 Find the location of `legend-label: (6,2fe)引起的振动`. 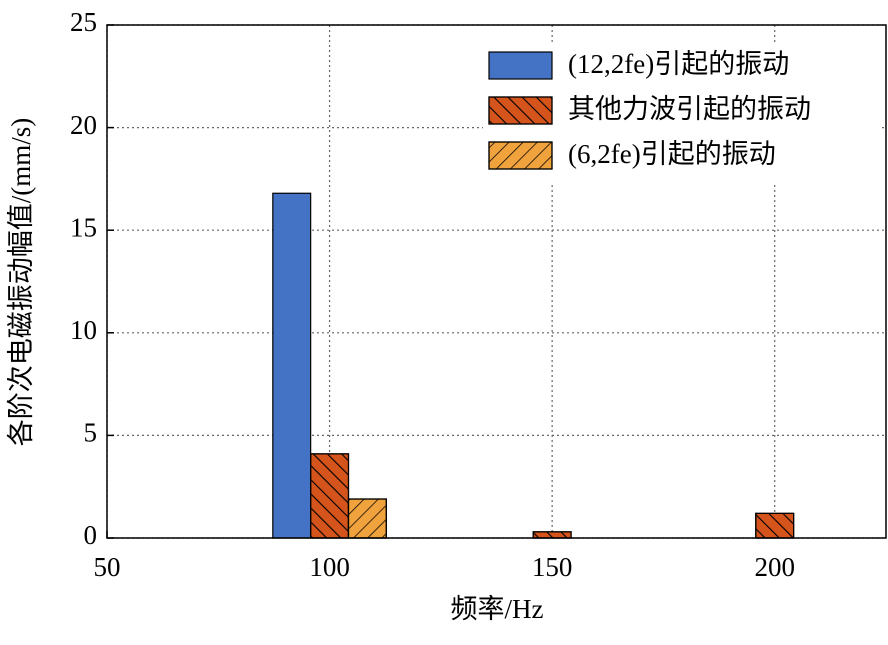

legend-label: (6,2fe)引起的振动 is located at coordinates (672, 154).